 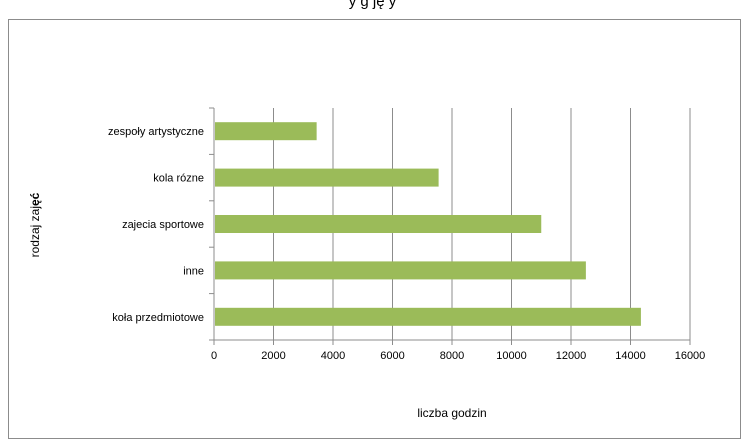 I want to click on category-label: kola rózne, so click(x=178, y=179).